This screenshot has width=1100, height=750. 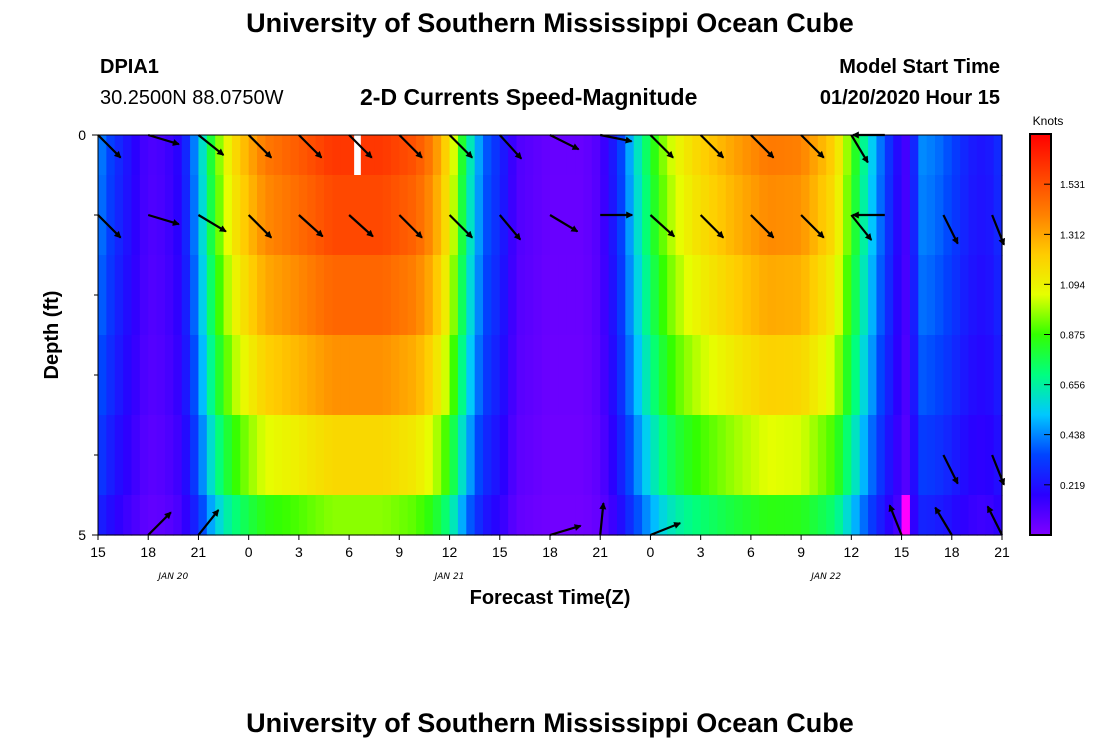 What do you see at coordinates (399, 552) in the screenshot?
I see `x-tick-label: 9` at bounding box center [399, 552].